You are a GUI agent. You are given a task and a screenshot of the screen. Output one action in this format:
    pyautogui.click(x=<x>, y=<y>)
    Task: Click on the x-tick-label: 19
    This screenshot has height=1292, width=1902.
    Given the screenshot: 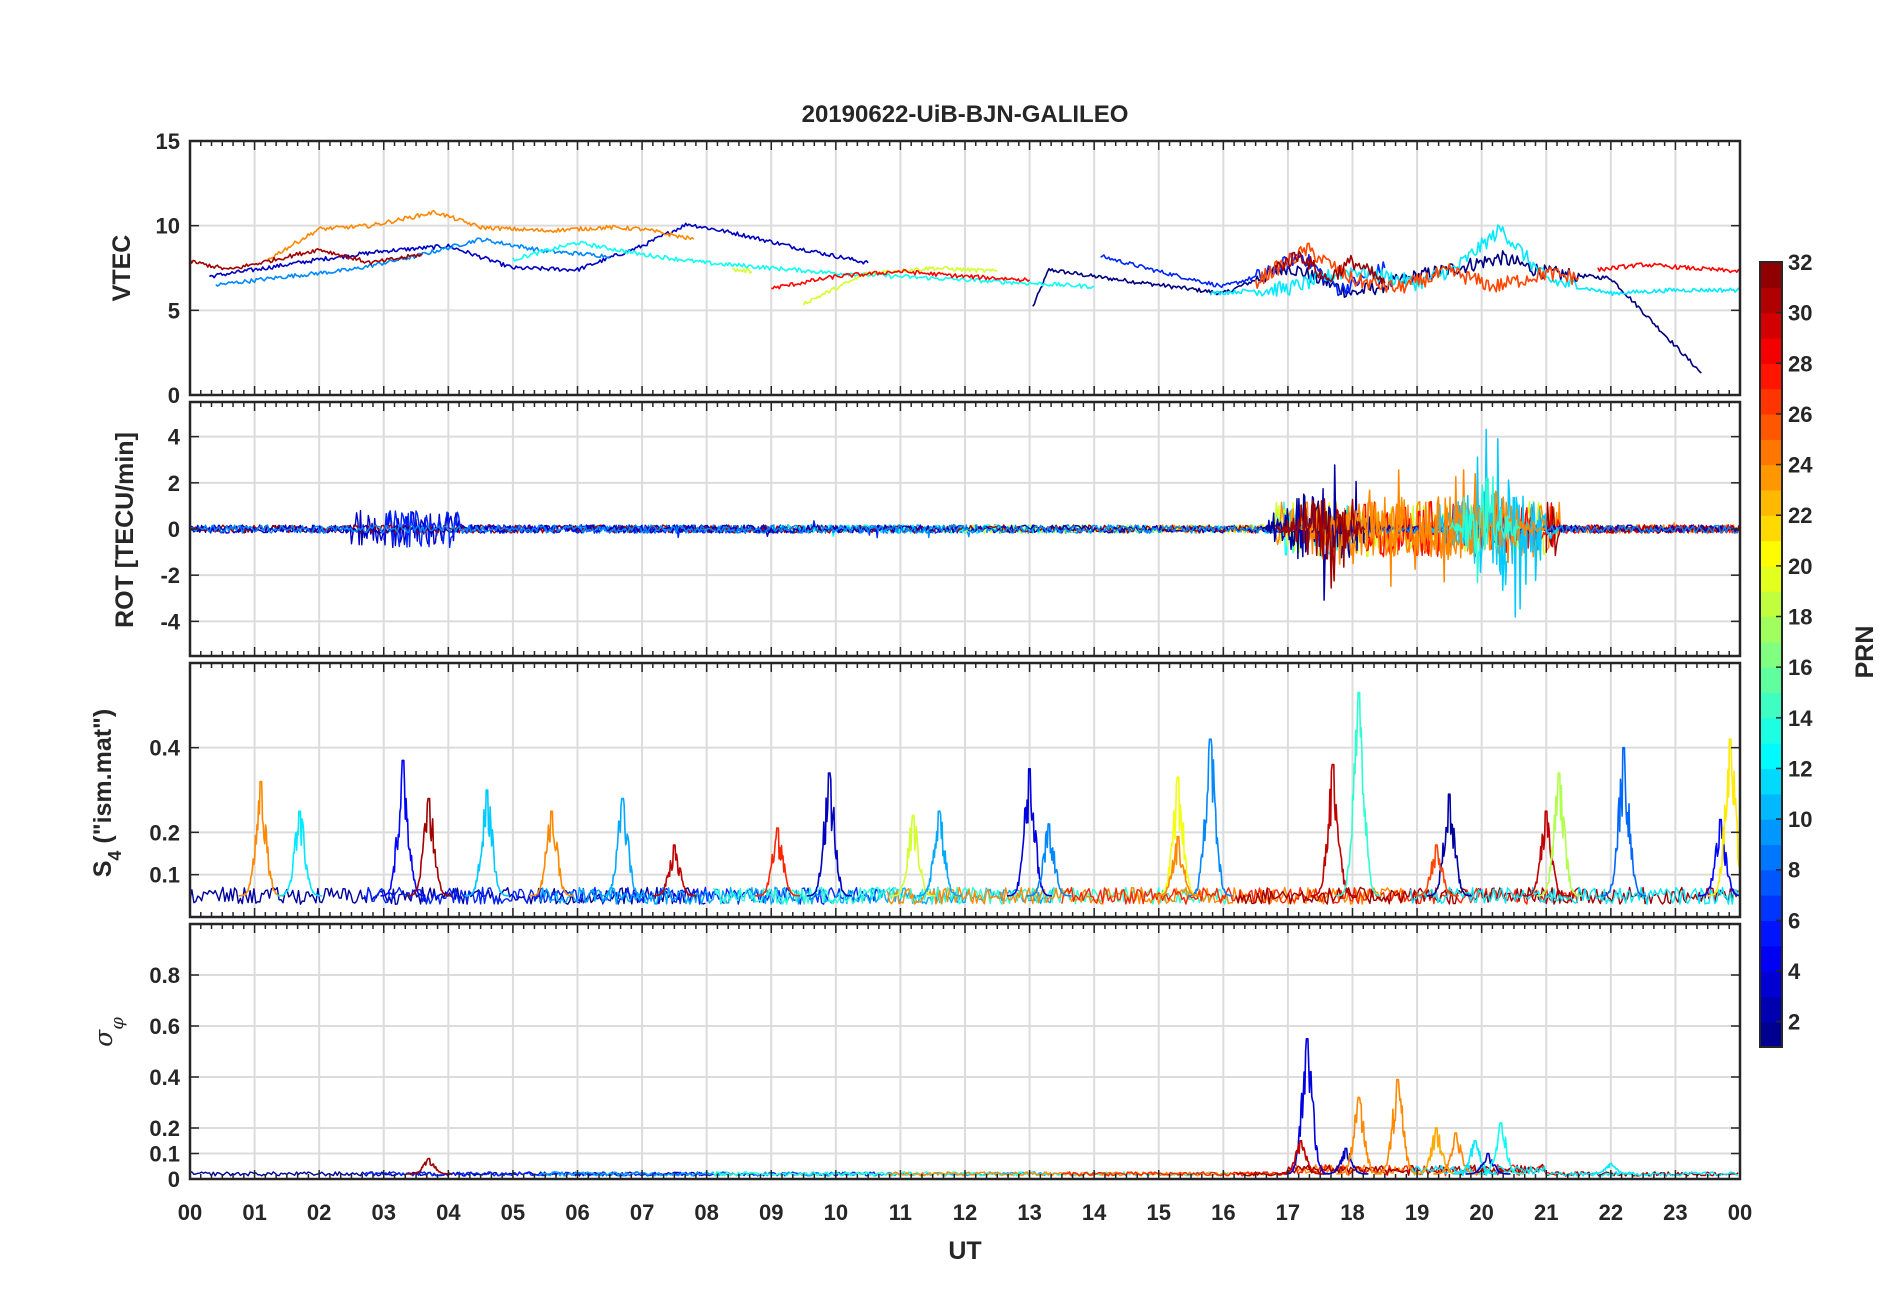 What is the action you would take?
    pyautogui.click(x=1417, y=1212)
    